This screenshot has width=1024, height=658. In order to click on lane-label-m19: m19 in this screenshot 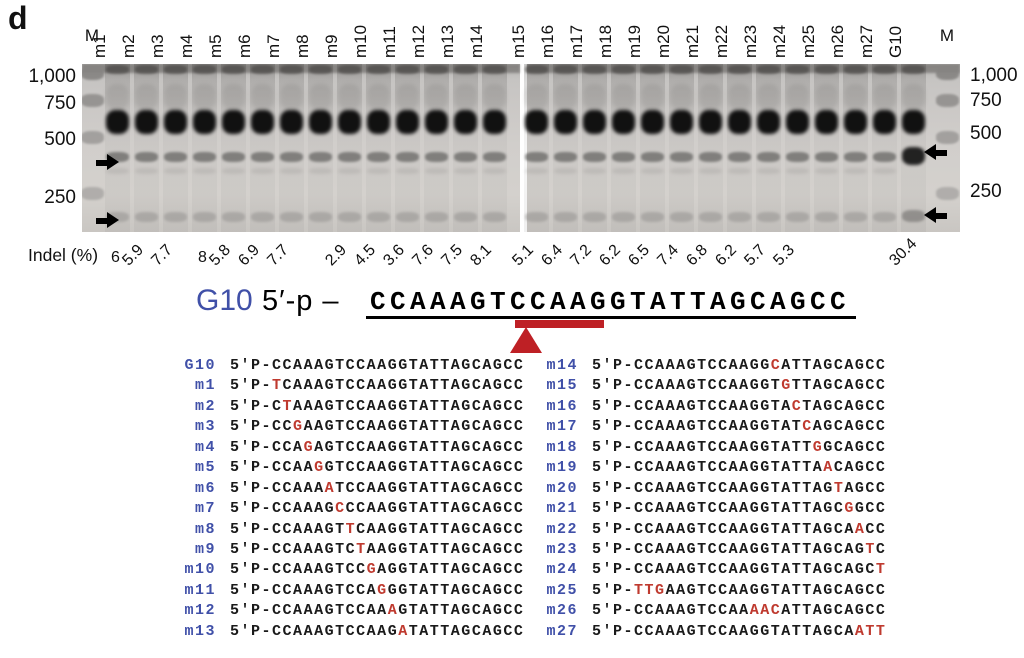, I will do `click(634, 41)`.